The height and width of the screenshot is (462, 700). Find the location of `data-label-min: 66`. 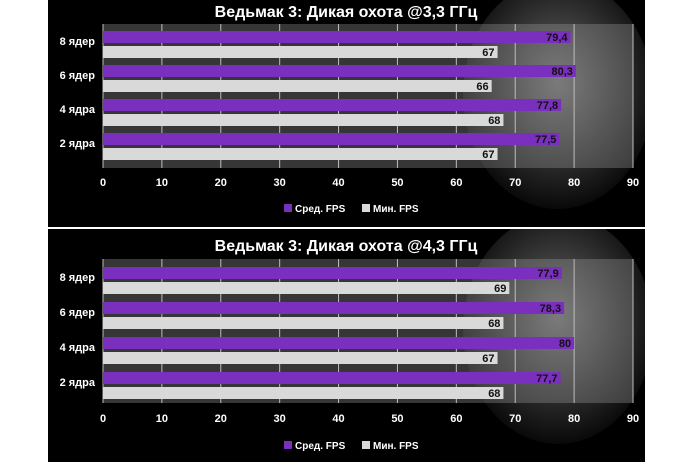

data-label-min: 66 is located at coordinates (482, 87).